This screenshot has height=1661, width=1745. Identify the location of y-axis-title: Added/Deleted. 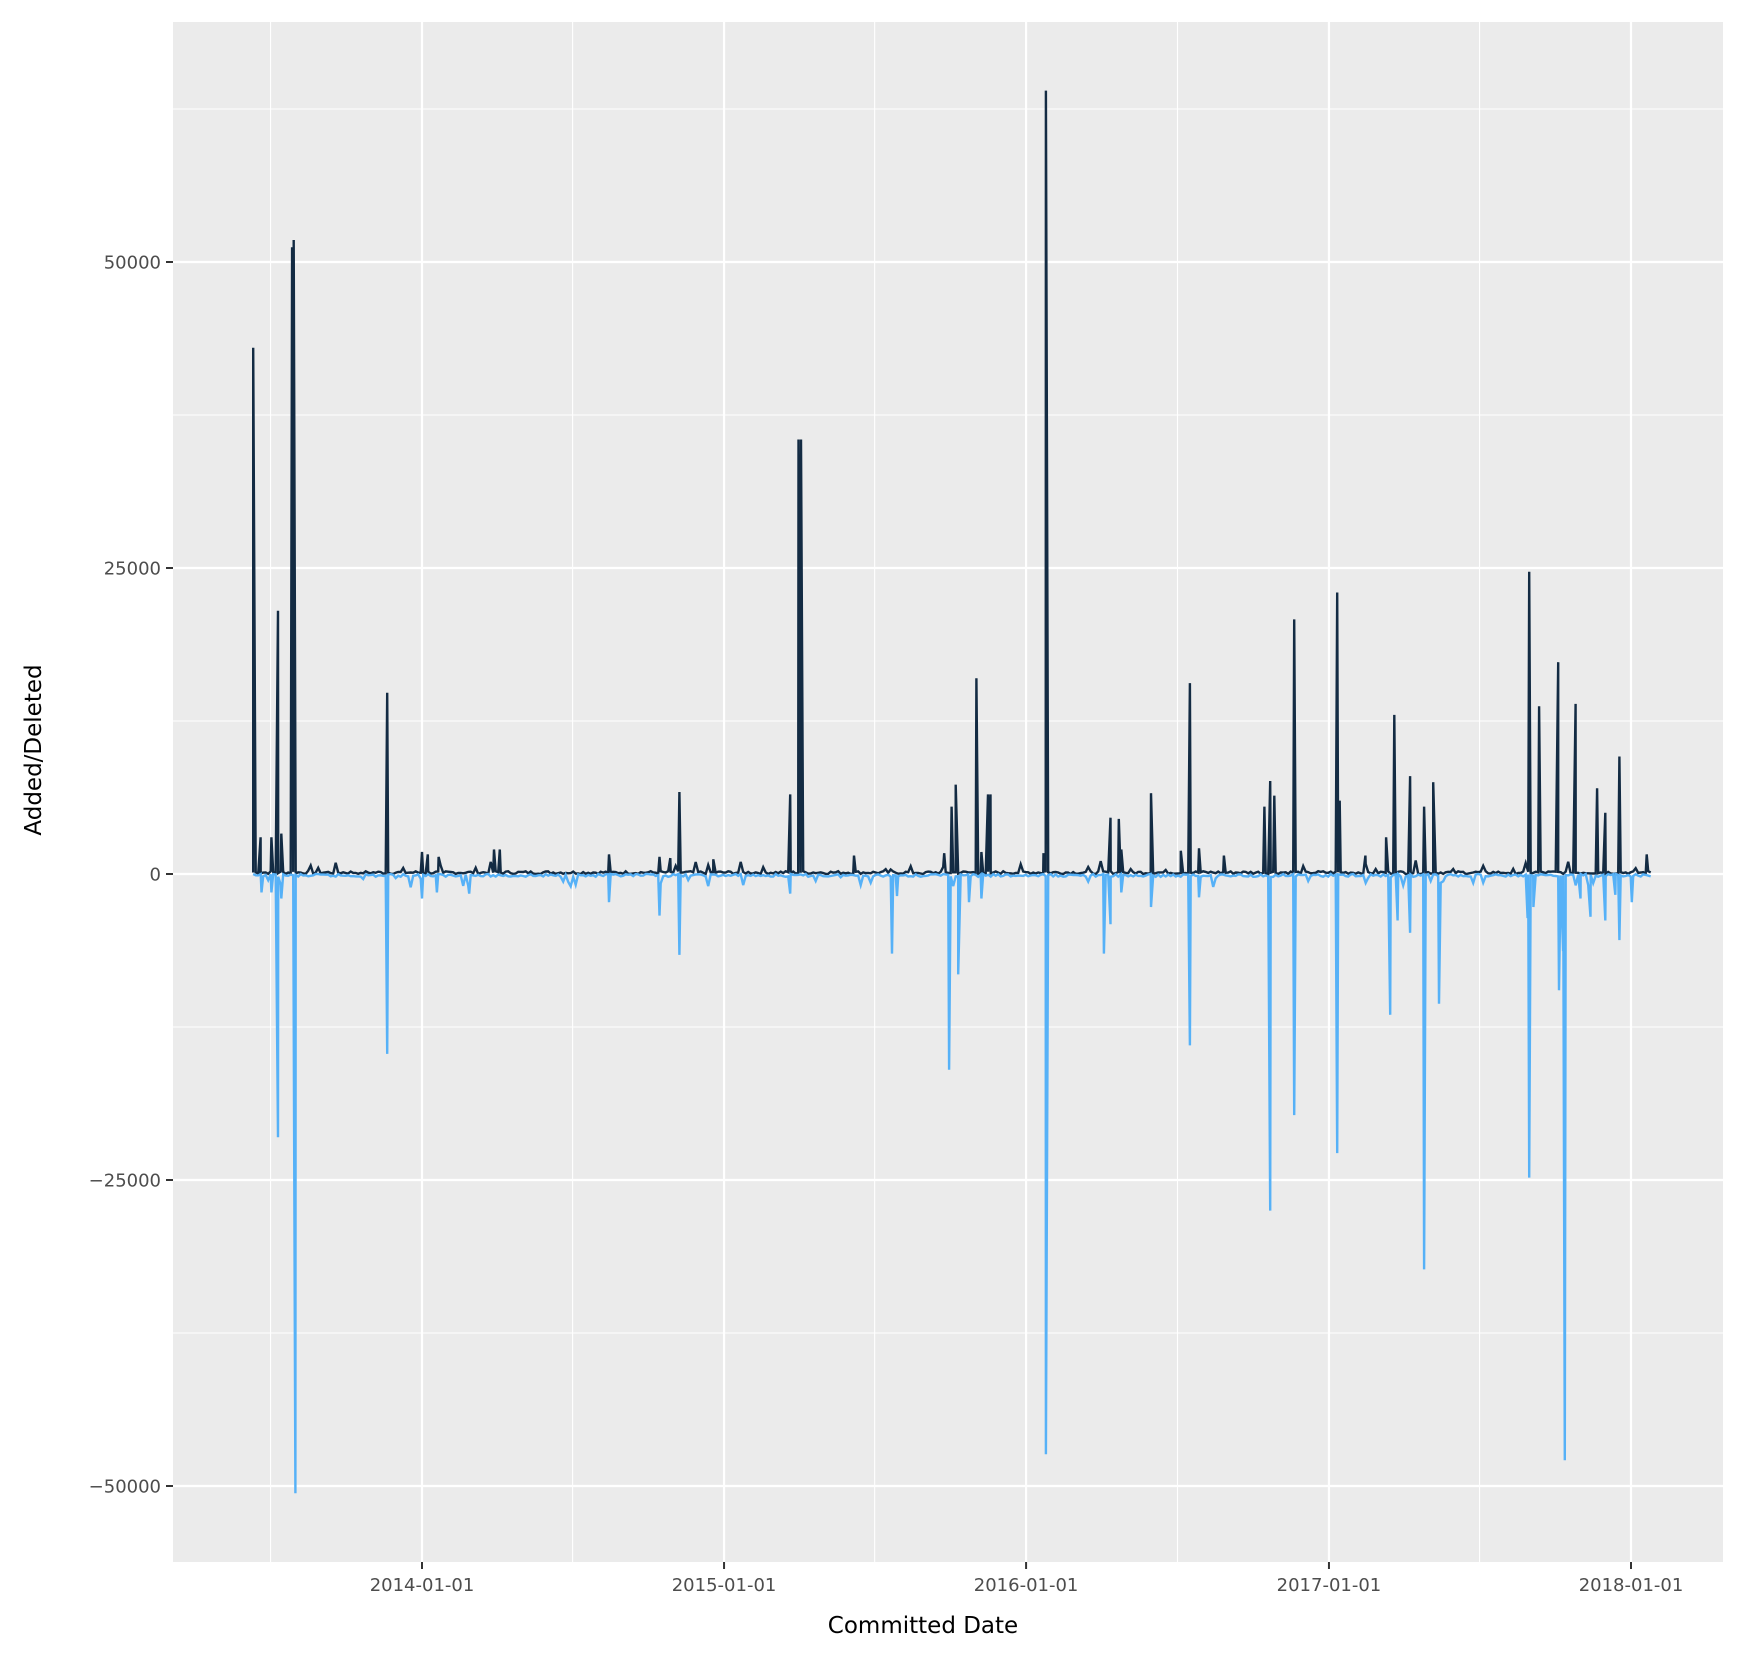
(34, 749).